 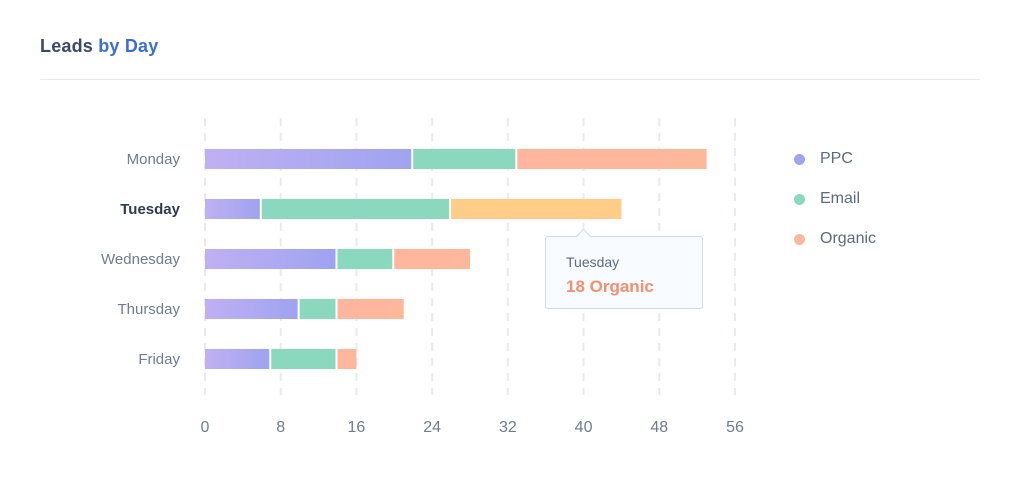 What do you see at coordinates (510, 79) in the screenshot?
I see `header-divider` at bounding box center [510, 79].